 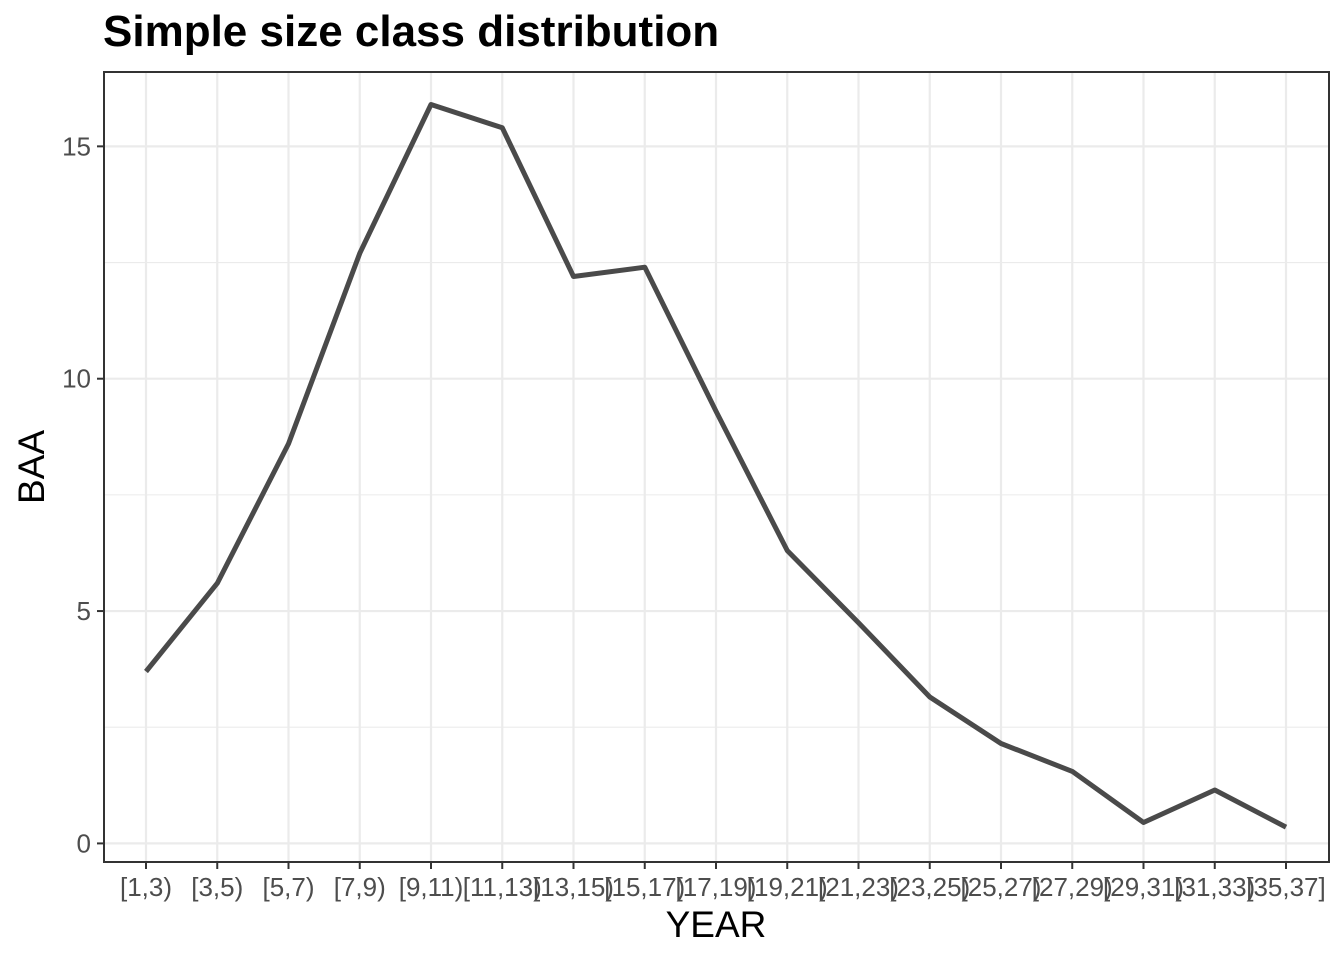 What do you see at coordinates (84, 843) in the screenshot?
I see `y-tick-label: 0` at bounding box center [84, 843].